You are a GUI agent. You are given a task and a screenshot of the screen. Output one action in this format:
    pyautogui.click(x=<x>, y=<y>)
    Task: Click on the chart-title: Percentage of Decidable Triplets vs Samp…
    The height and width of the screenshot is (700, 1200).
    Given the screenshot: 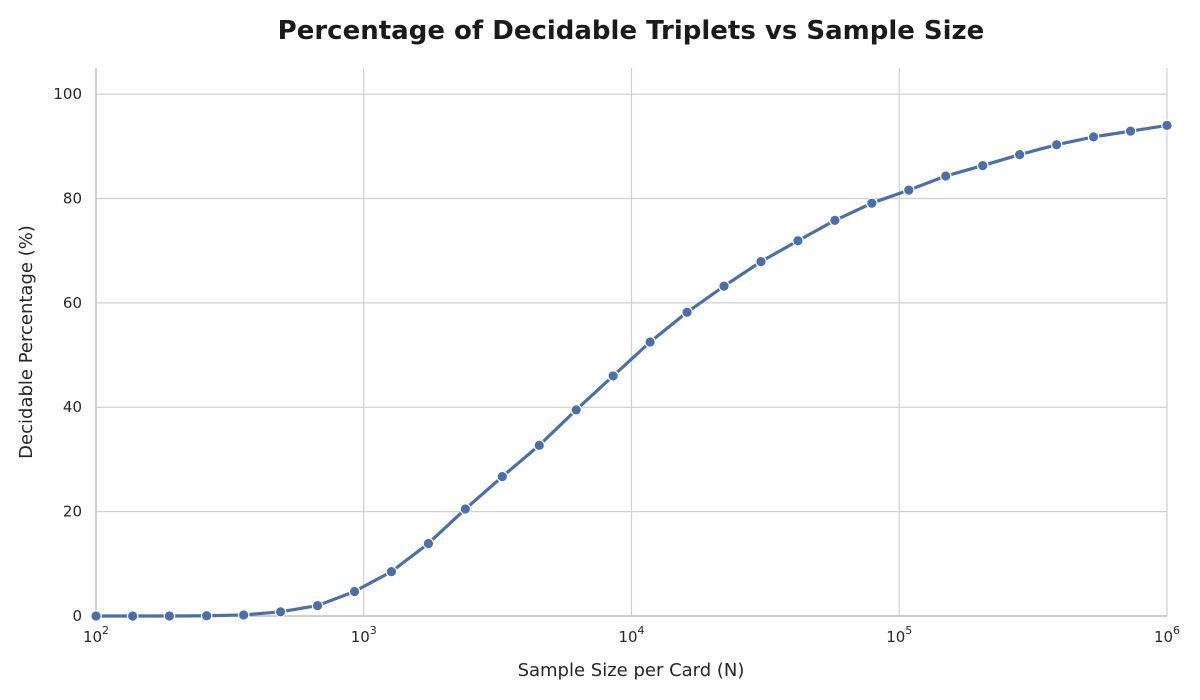 What is the action you would take?
    pyautogui.click(x=631, y=31)
    